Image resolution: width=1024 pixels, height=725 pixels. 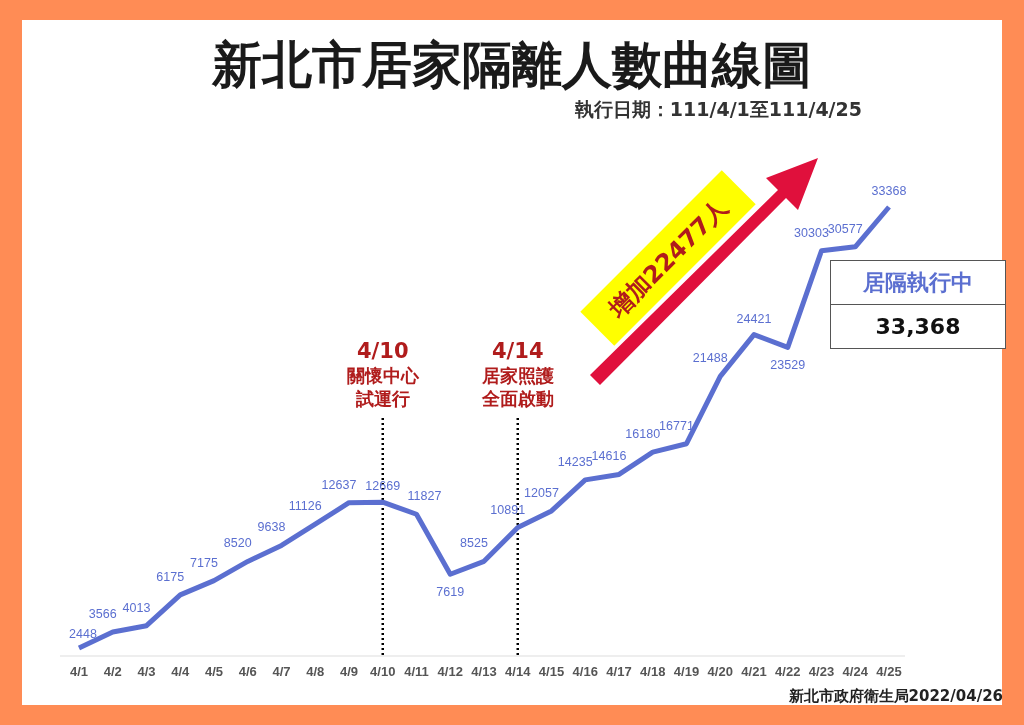 I want to click on chart-title: 新北市居家隔離人數曲線圖, so click(x=511, y=65).